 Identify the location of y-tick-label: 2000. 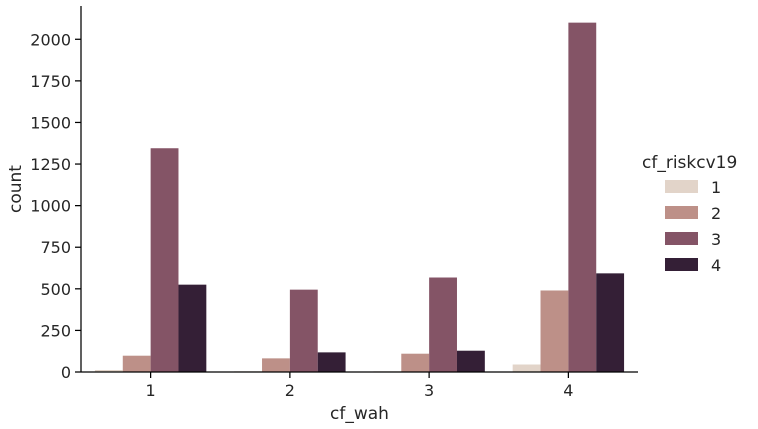
(50, 39).